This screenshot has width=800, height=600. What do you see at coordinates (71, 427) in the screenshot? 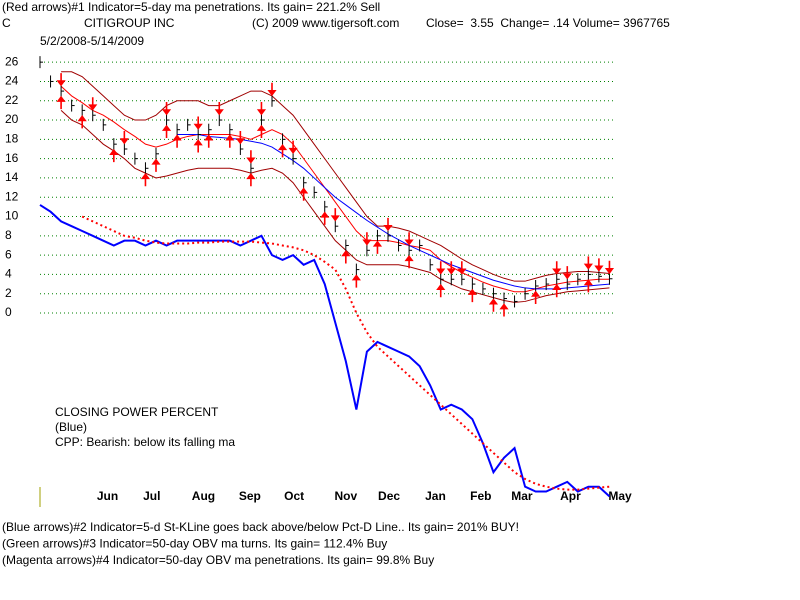
I see `annotation: (Blue)` at bounding box center [71, 427].